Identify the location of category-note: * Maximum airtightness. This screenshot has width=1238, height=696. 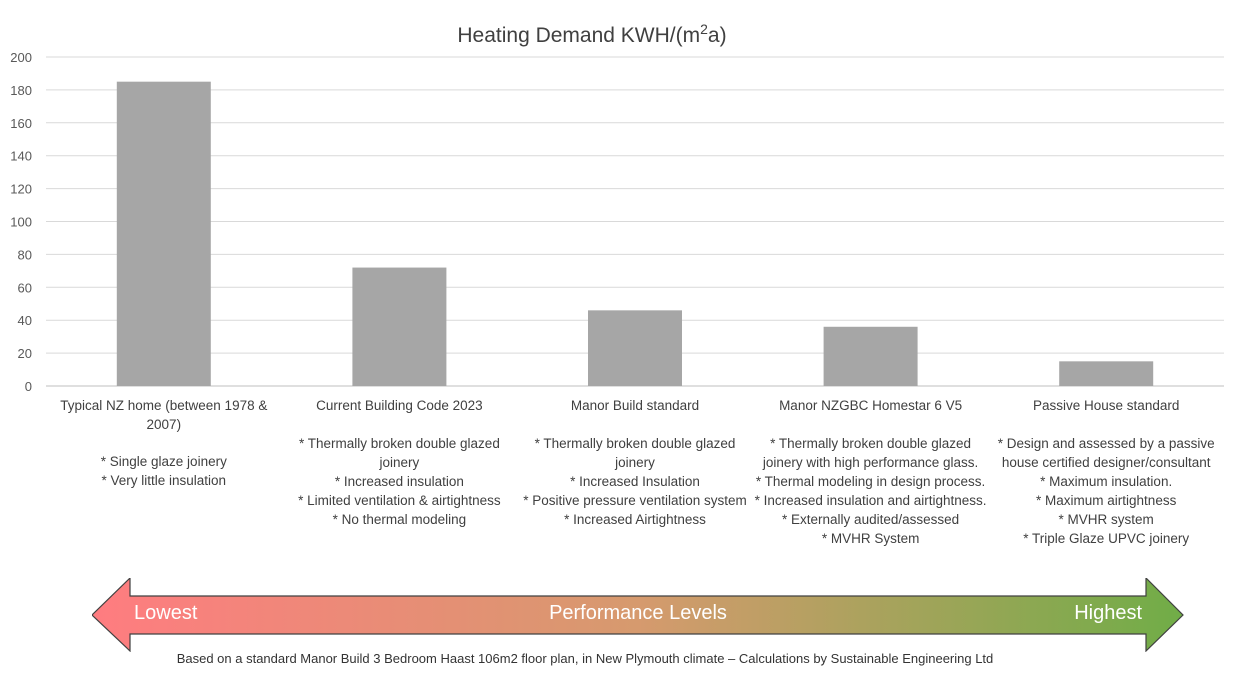
(1106, 500).